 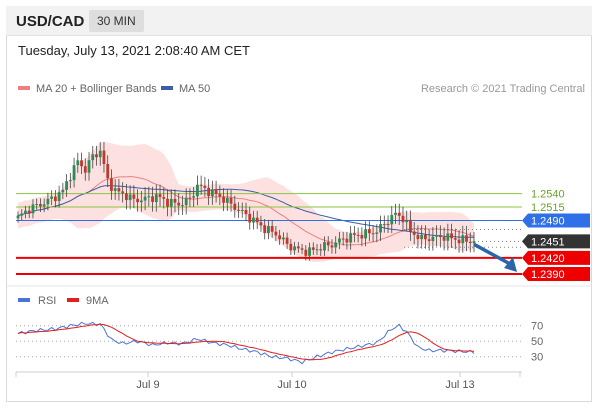 What do you see at coordinates (548, 242) in the screenshot?
I see `current-price-label: 1.2451` at bounding box center [548, 242].